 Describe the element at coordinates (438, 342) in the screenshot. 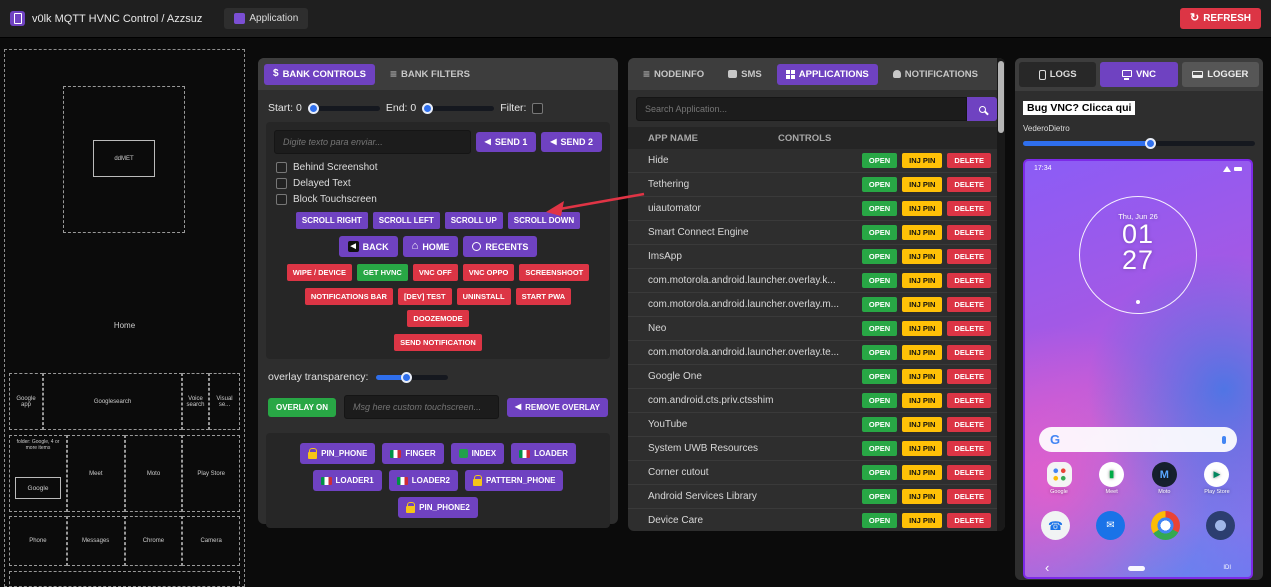

I see `send-notification-button: SEND NOTIFICATION` at that location.